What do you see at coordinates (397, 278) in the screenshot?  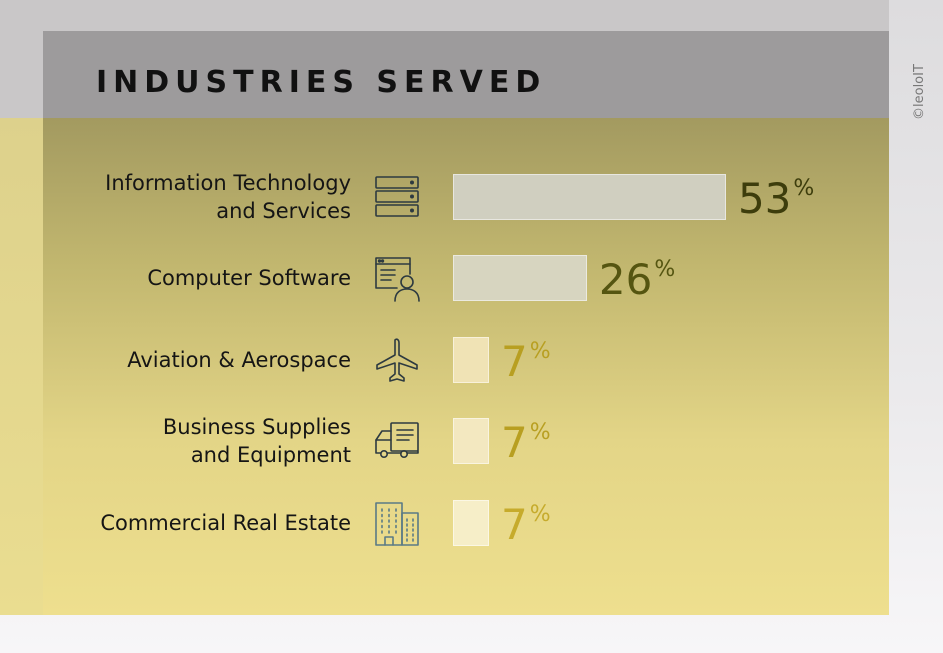 I see `software-user-icon` at bounding box center [397, 278].